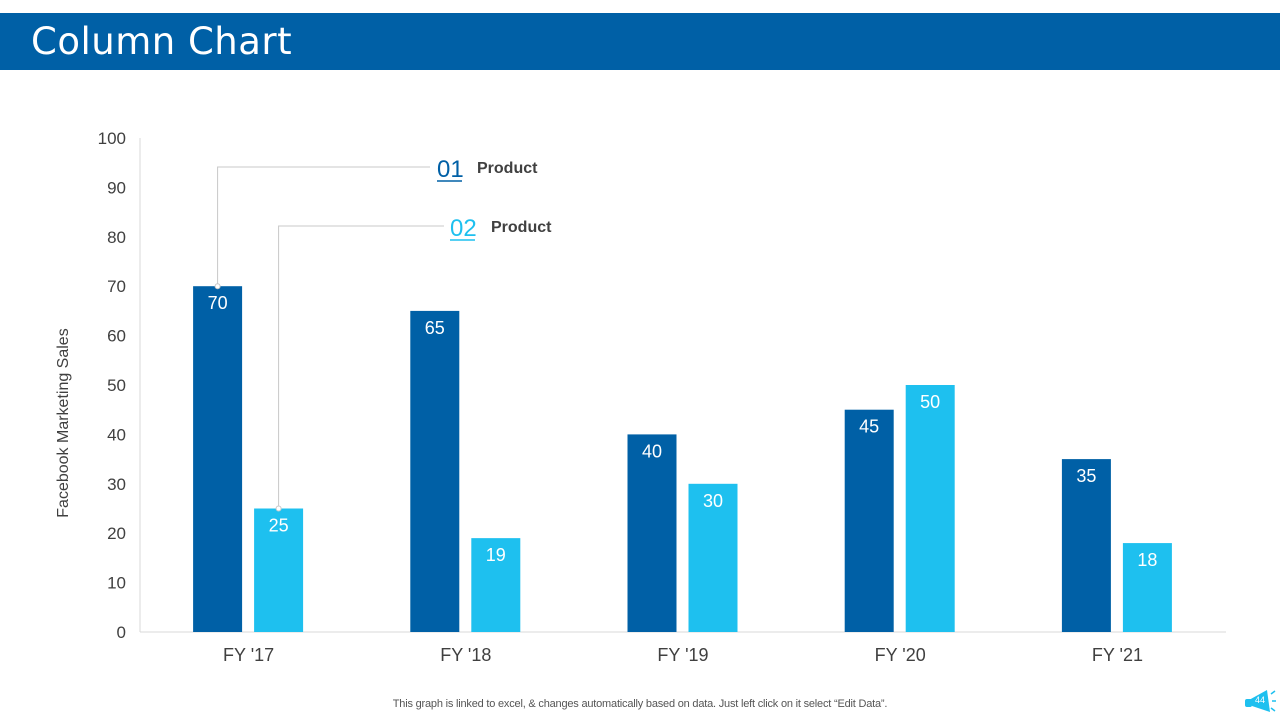  What do you see at coordinates (463, 228) in the screenshot?
I see `legend-number: 02` at bounding box center [463, 228].